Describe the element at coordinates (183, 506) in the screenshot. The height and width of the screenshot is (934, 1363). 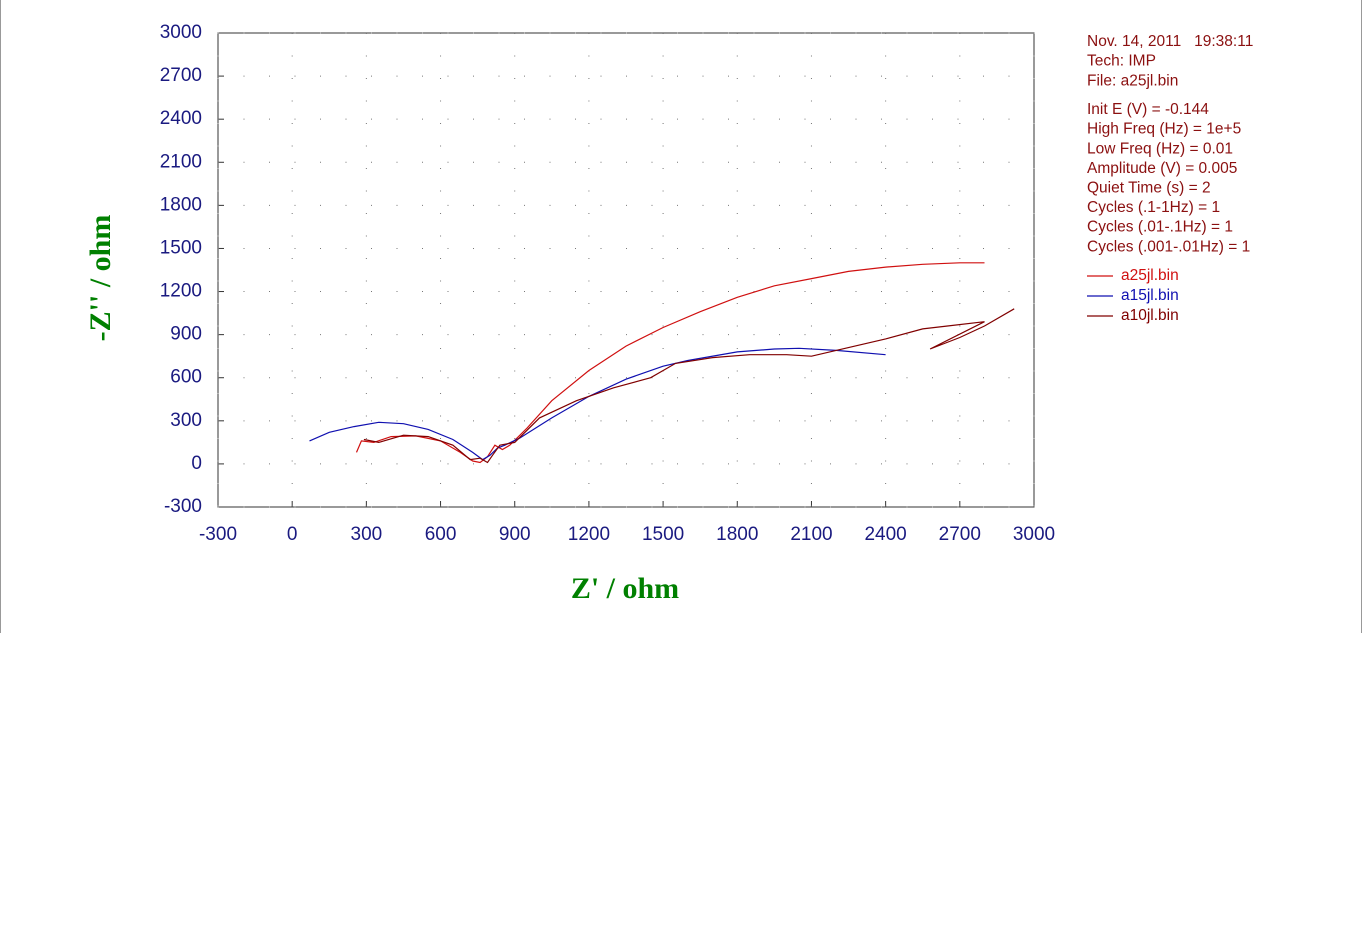
I see `y-tick-label: -300` at that location.